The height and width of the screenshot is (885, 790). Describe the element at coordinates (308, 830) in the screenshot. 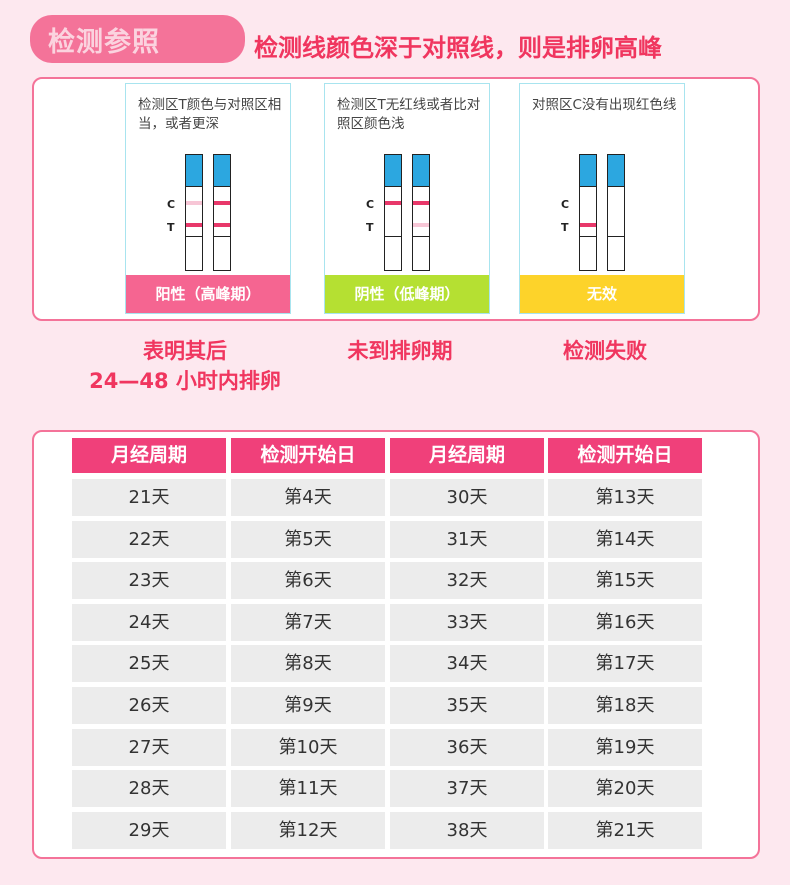

I see `table-cell: 第12天` at that location.